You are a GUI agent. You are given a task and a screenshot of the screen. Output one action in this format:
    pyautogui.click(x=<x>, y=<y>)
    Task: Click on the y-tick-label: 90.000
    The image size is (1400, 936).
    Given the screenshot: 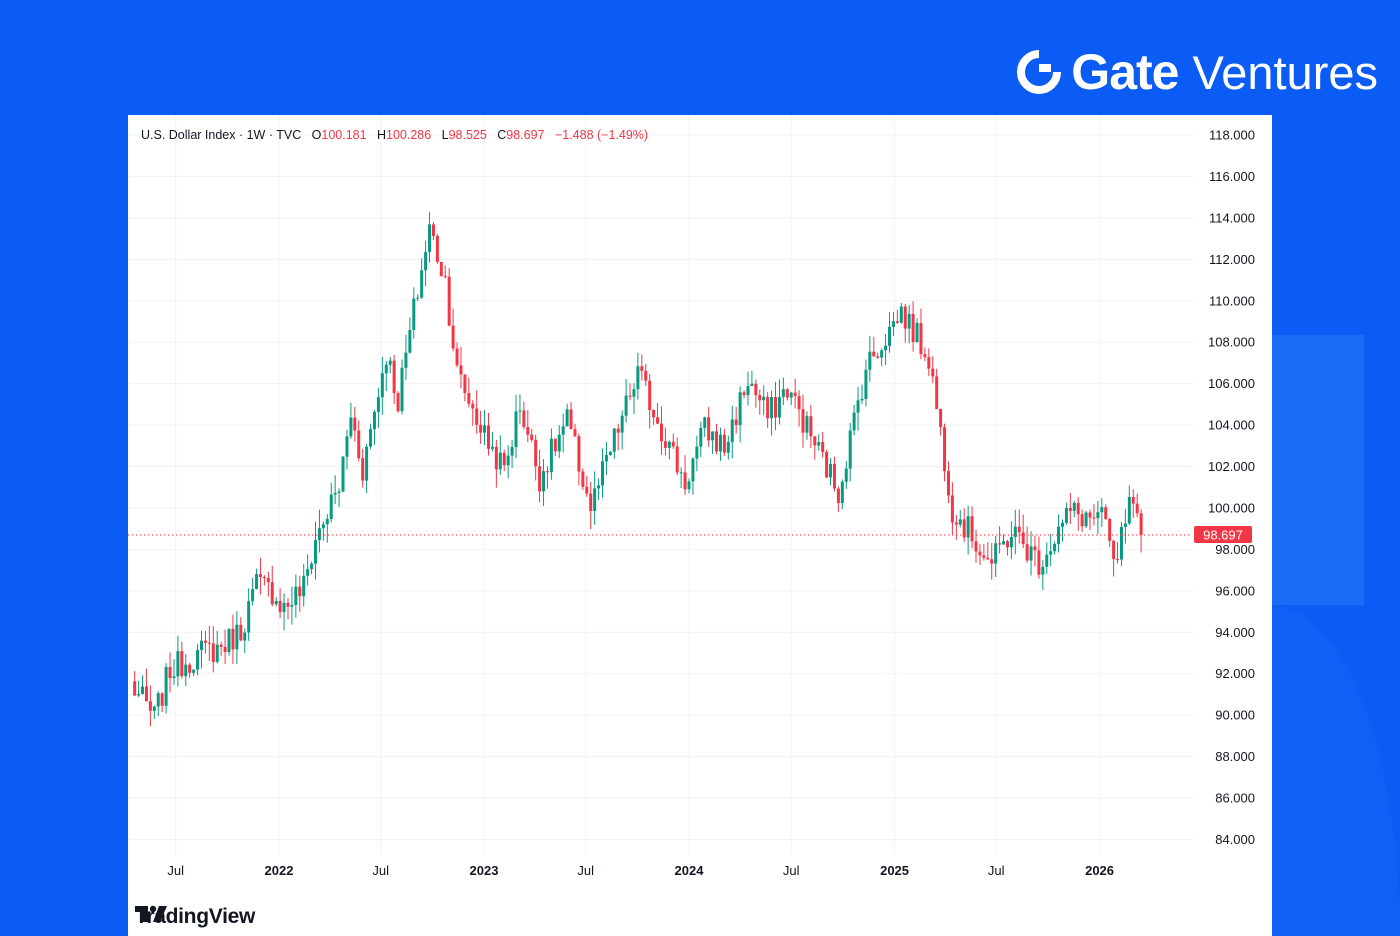 What is the action you would take?
    pyautogui.click(x=1235, y=715)
    